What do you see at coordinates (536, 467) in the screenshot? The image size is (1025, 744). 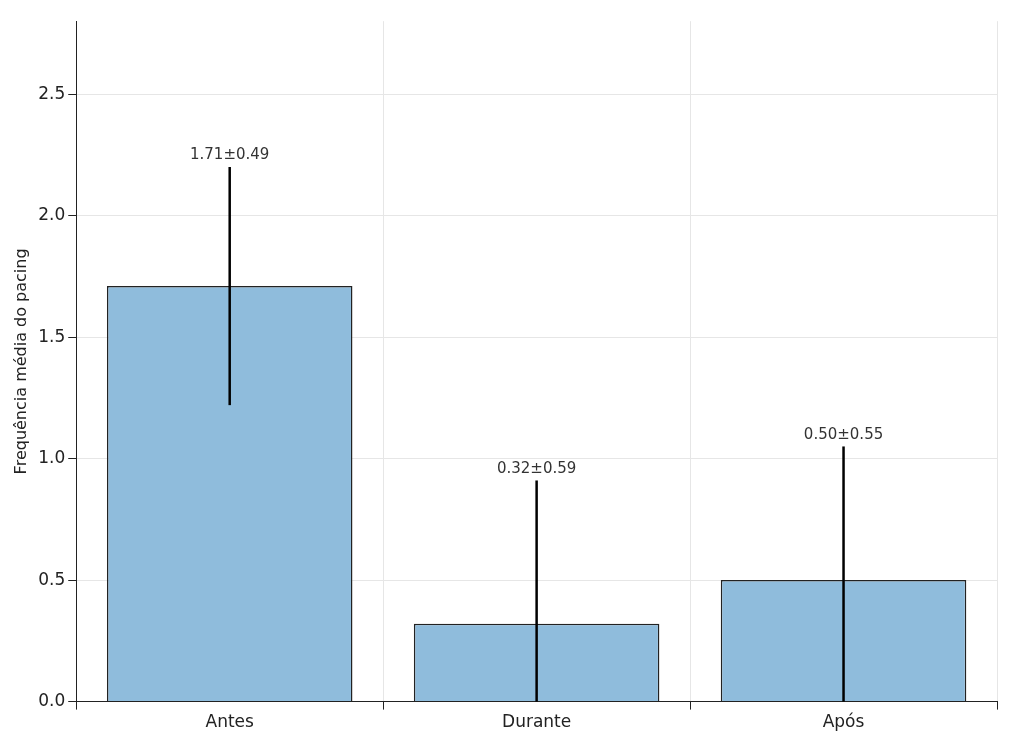 I see `annotation: 0.32±0.59` at bounding box center [536, 467].